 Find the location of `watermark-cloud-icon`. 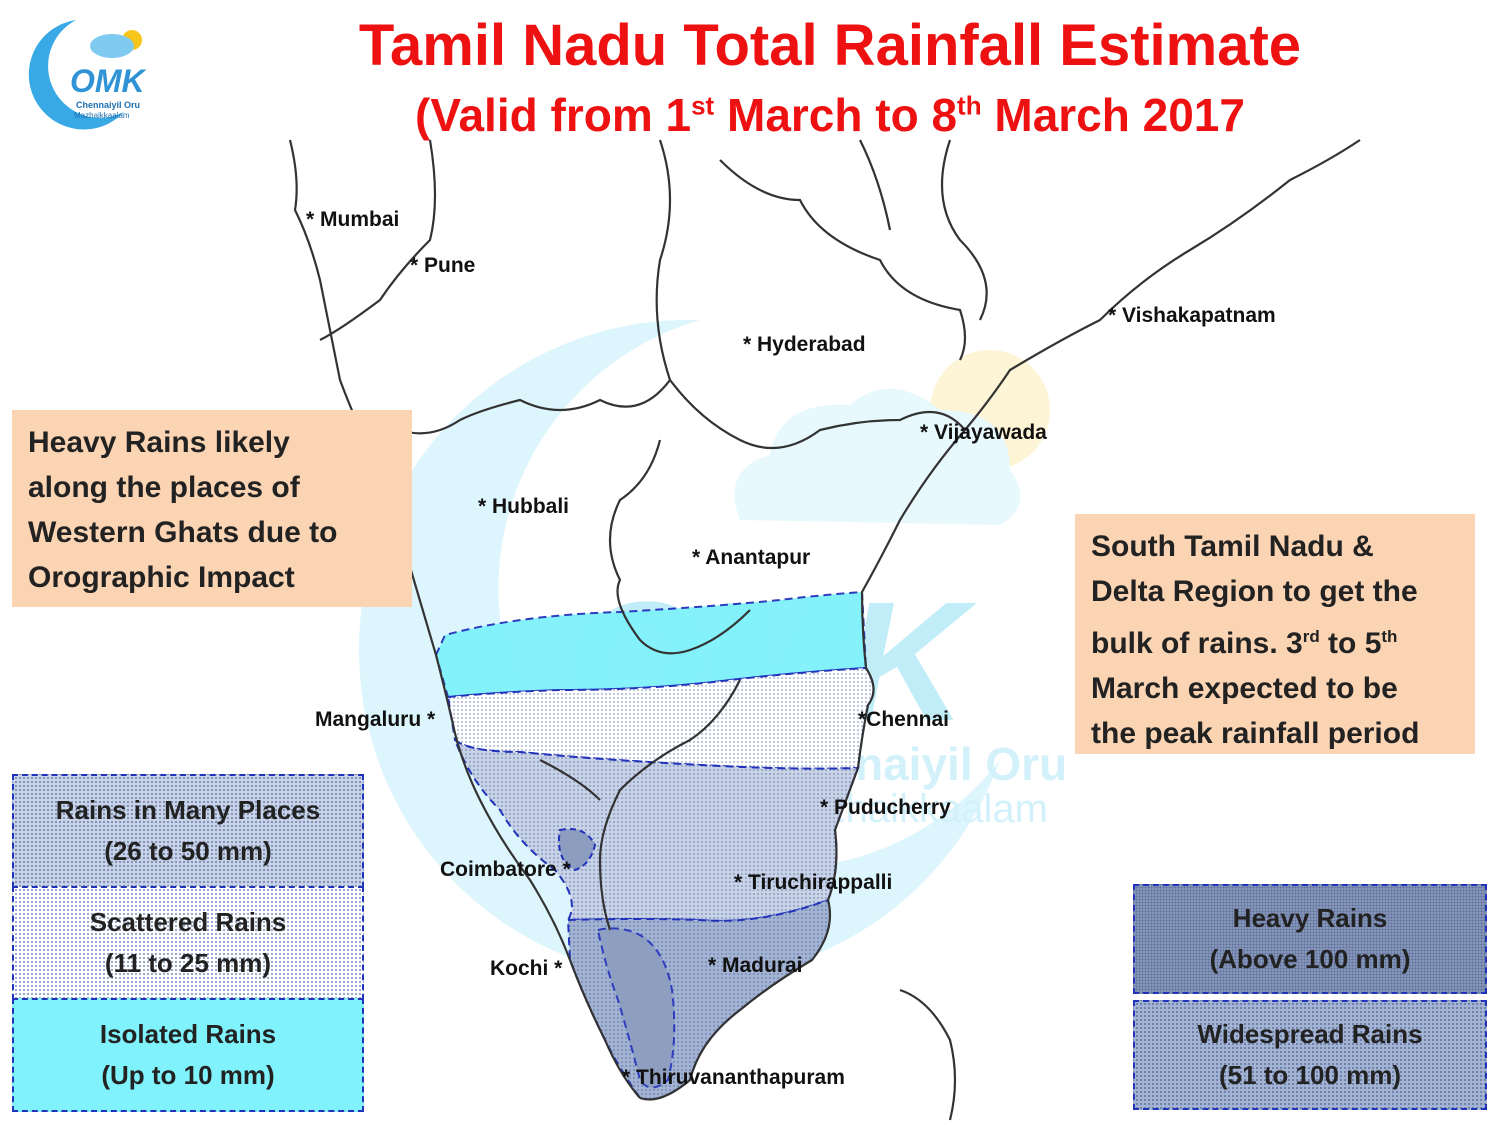

watermark-cloud-icon is located at coordinates (877, 456).